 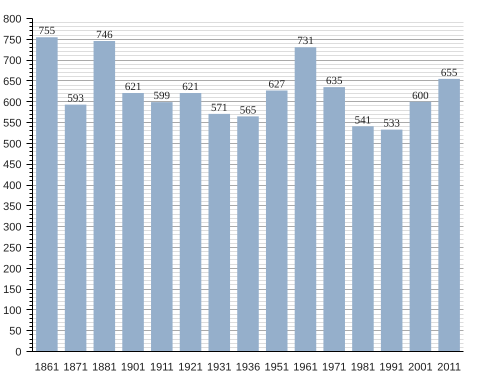 What do you see at coordinates (248, 110) in the screenshot?
I see `data-label: 565` at bounding box center [248, 110].